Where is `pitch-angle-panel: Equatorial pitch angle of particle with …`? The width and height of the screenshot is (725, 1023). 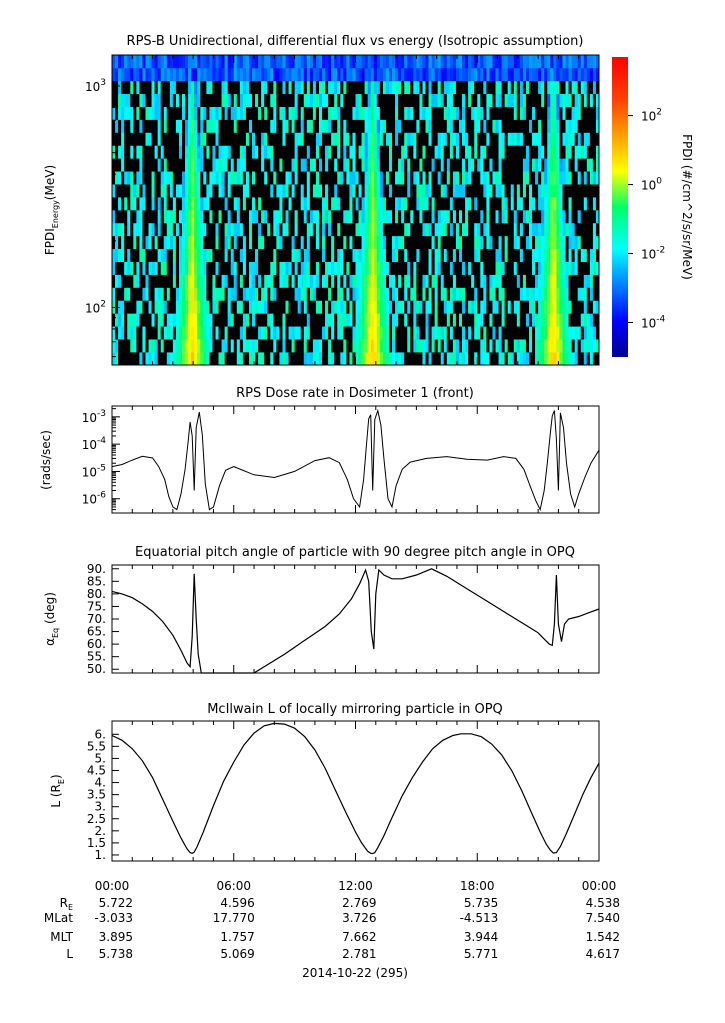 pitch-angle-panel: Equatorial pitch angle of particle with … is located at coordinates (321, 610).